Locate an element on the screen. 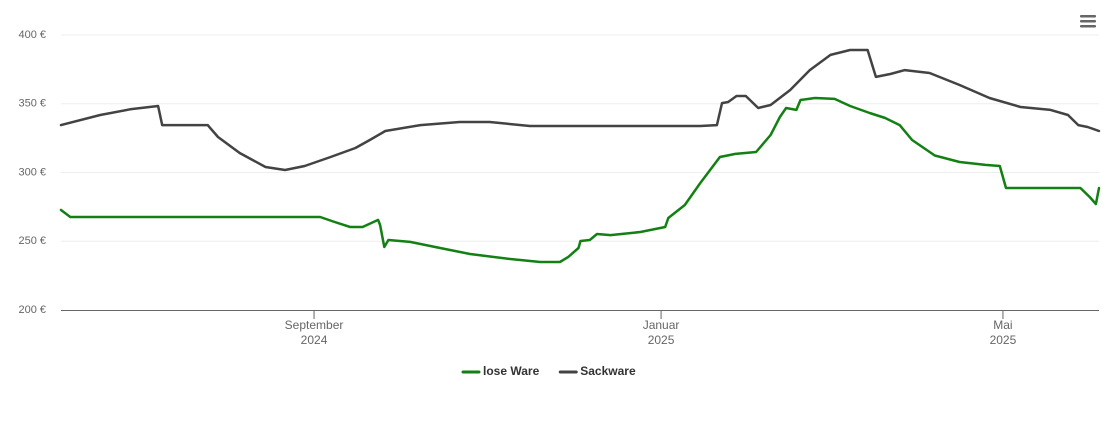  legend-label: lose Ware is located at coordinates (511, 371).